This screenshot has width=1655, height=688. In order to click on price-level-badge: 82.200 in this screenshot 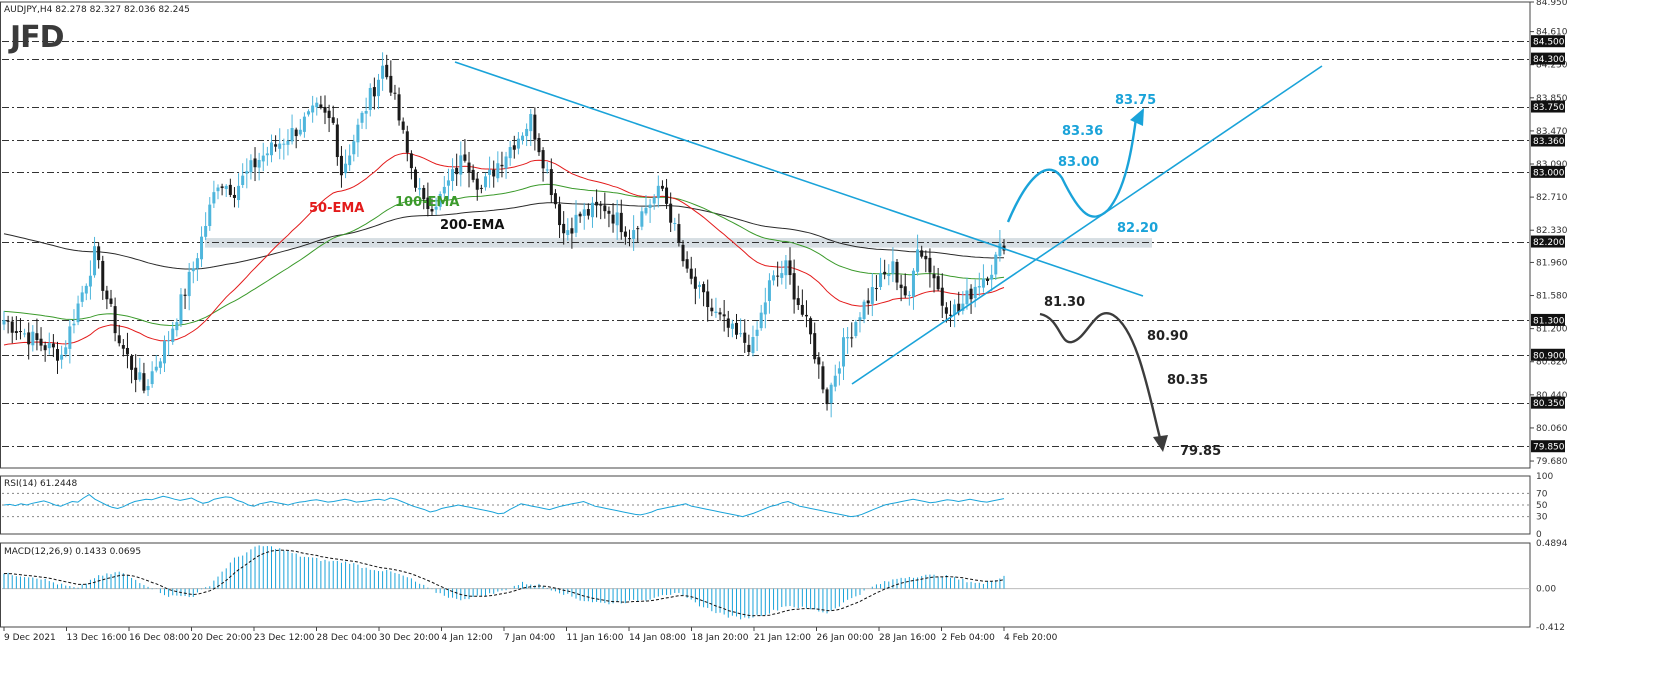, I will do `click(1548, 241)`.